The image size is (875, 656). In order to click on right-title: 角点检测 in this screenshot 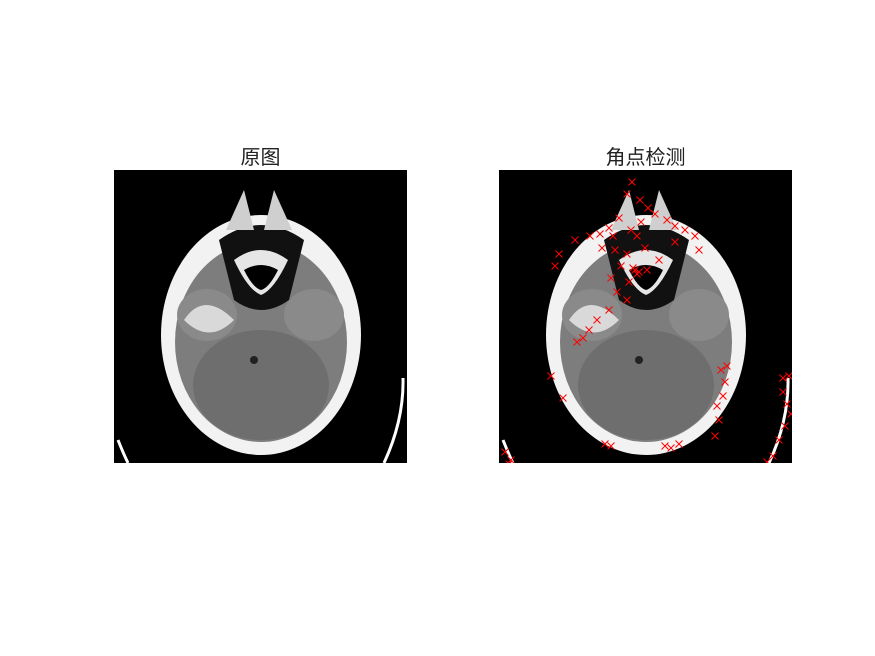, I will do `click(645, 157)`.